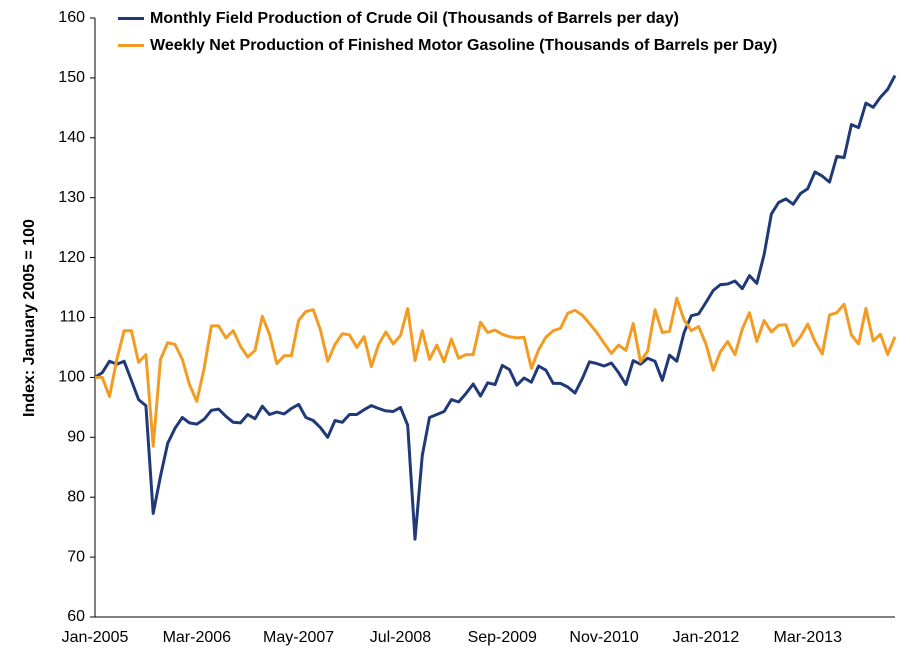  Describe the element at coordinates (298, 637) in the screenshot. I see `x-tick-label: May-2007` at that location.